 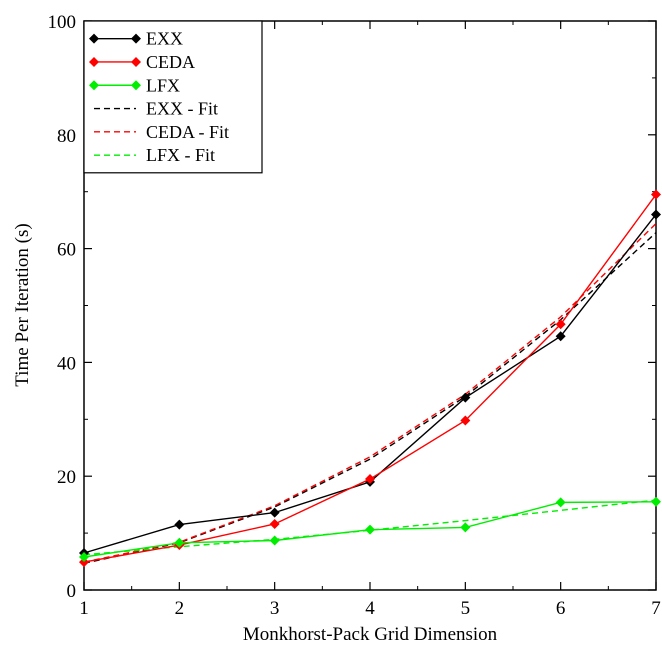 I want to click on x-tick-label: 7, so click(x=656, y=608).